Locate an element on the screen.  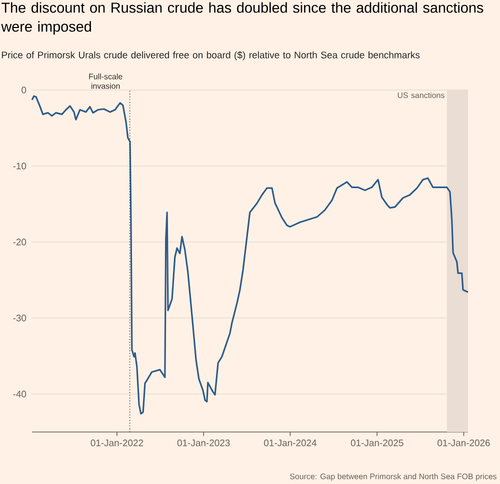
chart-subtitle: Price of Primorsk Urals crude delivered free on board ($) relative to North Sea crude benchmarks is located at coordinates (211, 55).